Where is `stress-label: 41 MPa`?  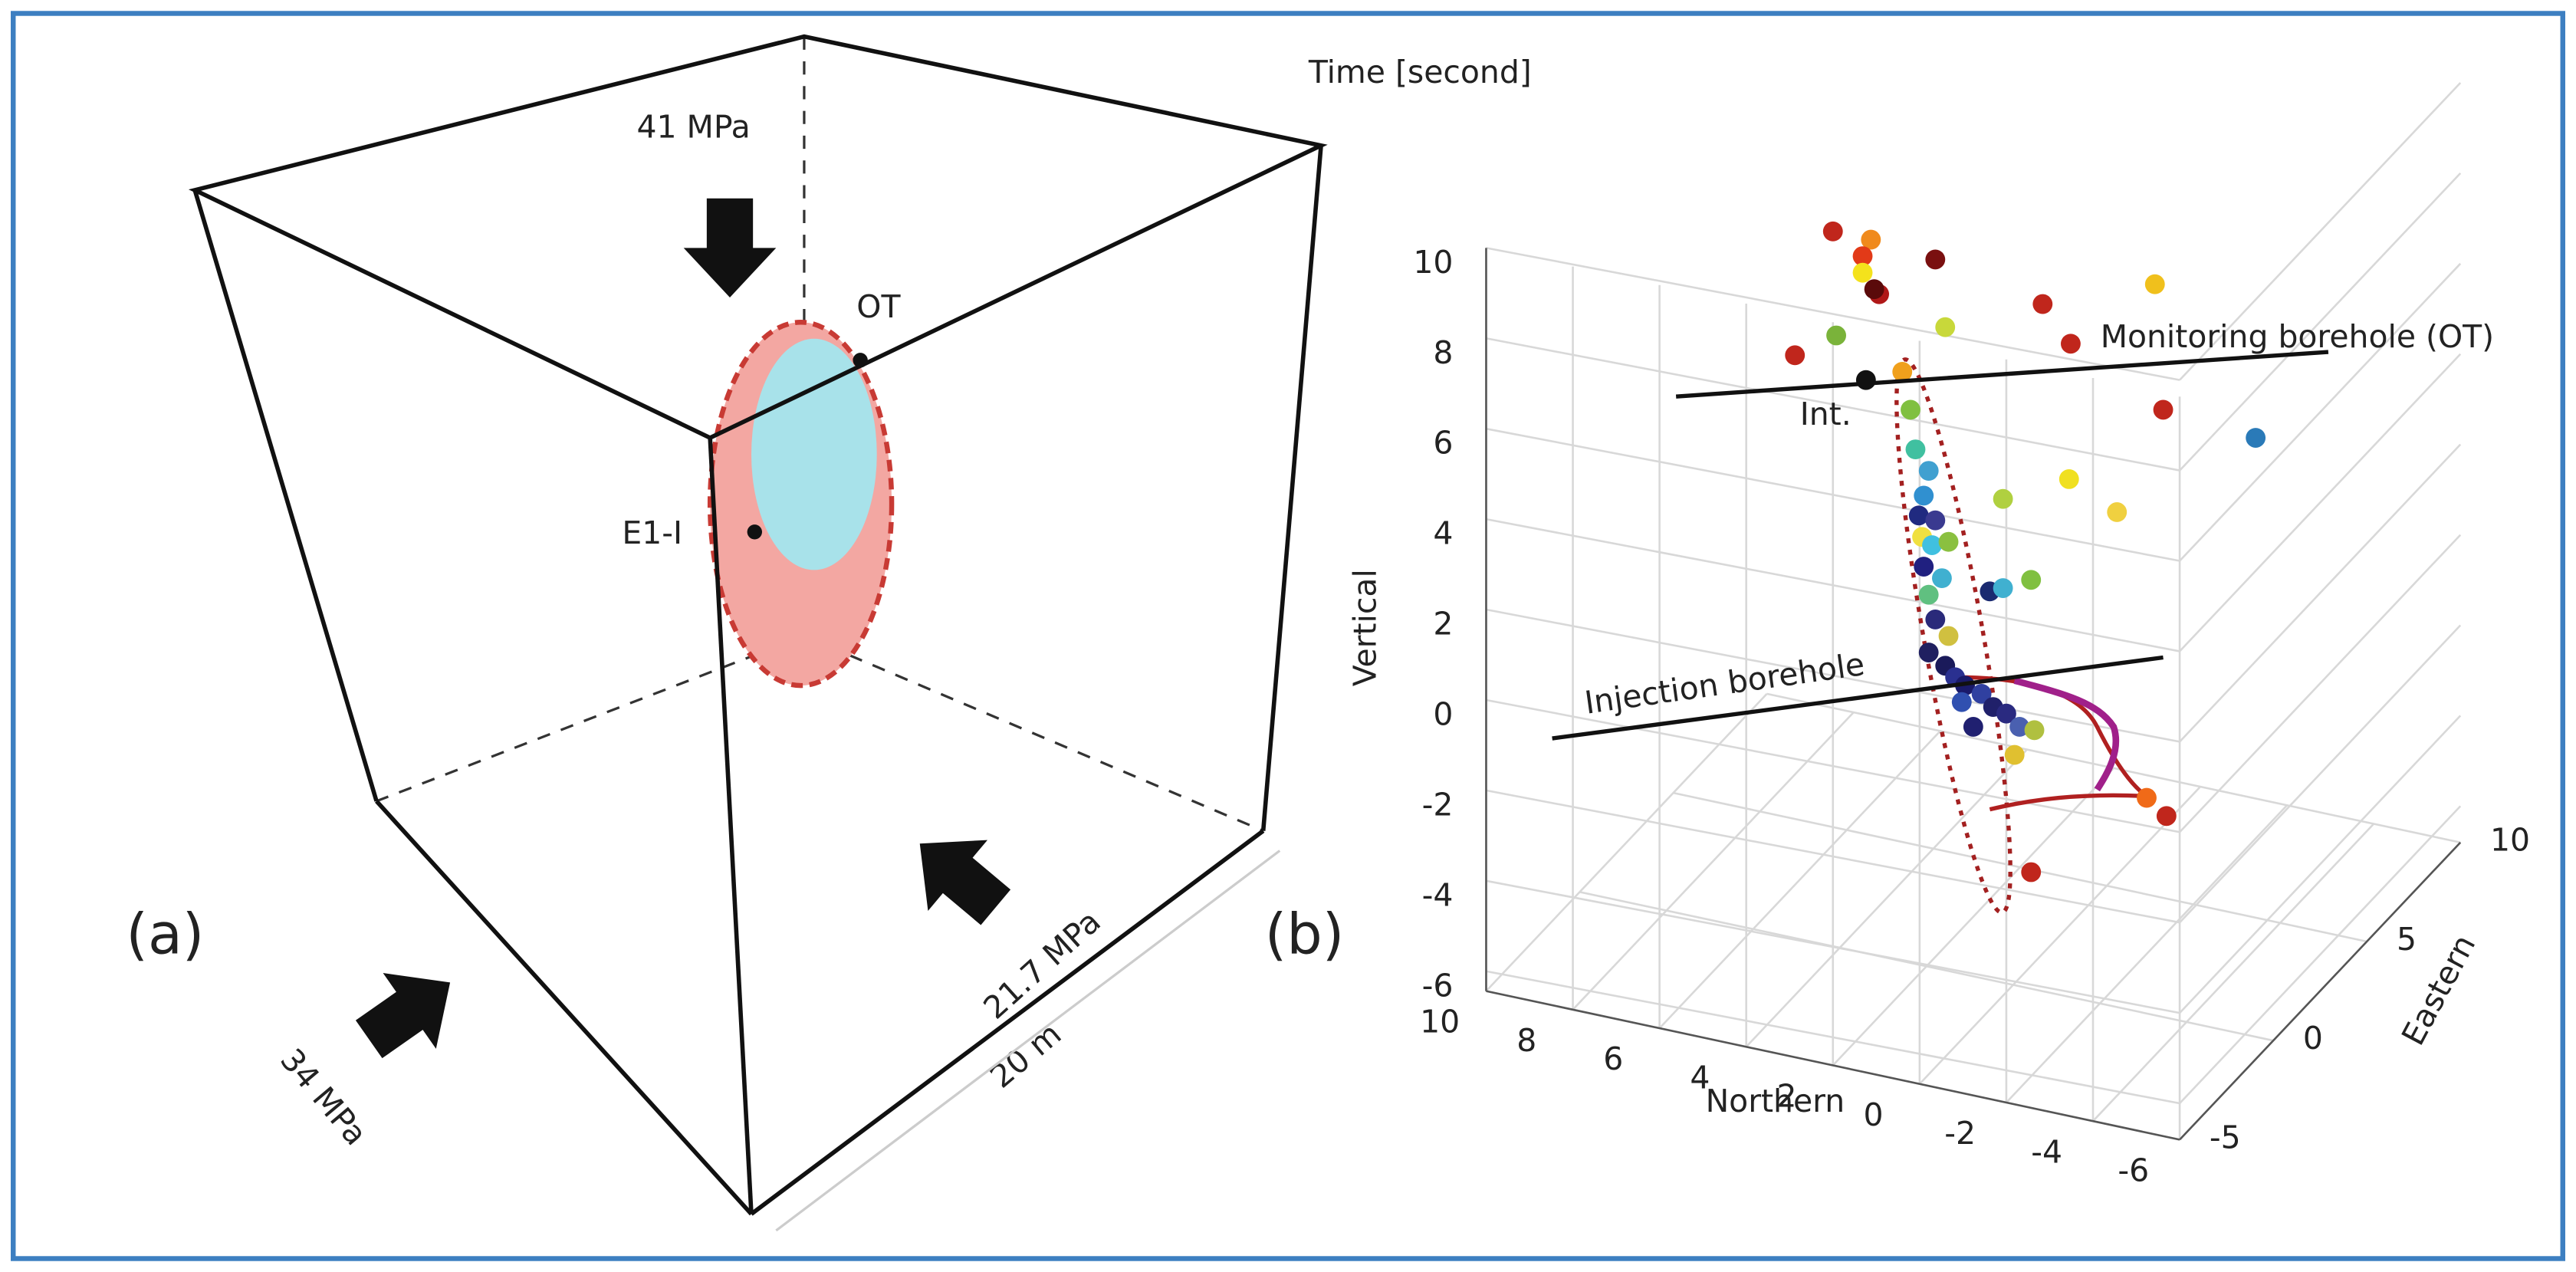
stress-label: 41 MPa is located at coordinates (693, 126).